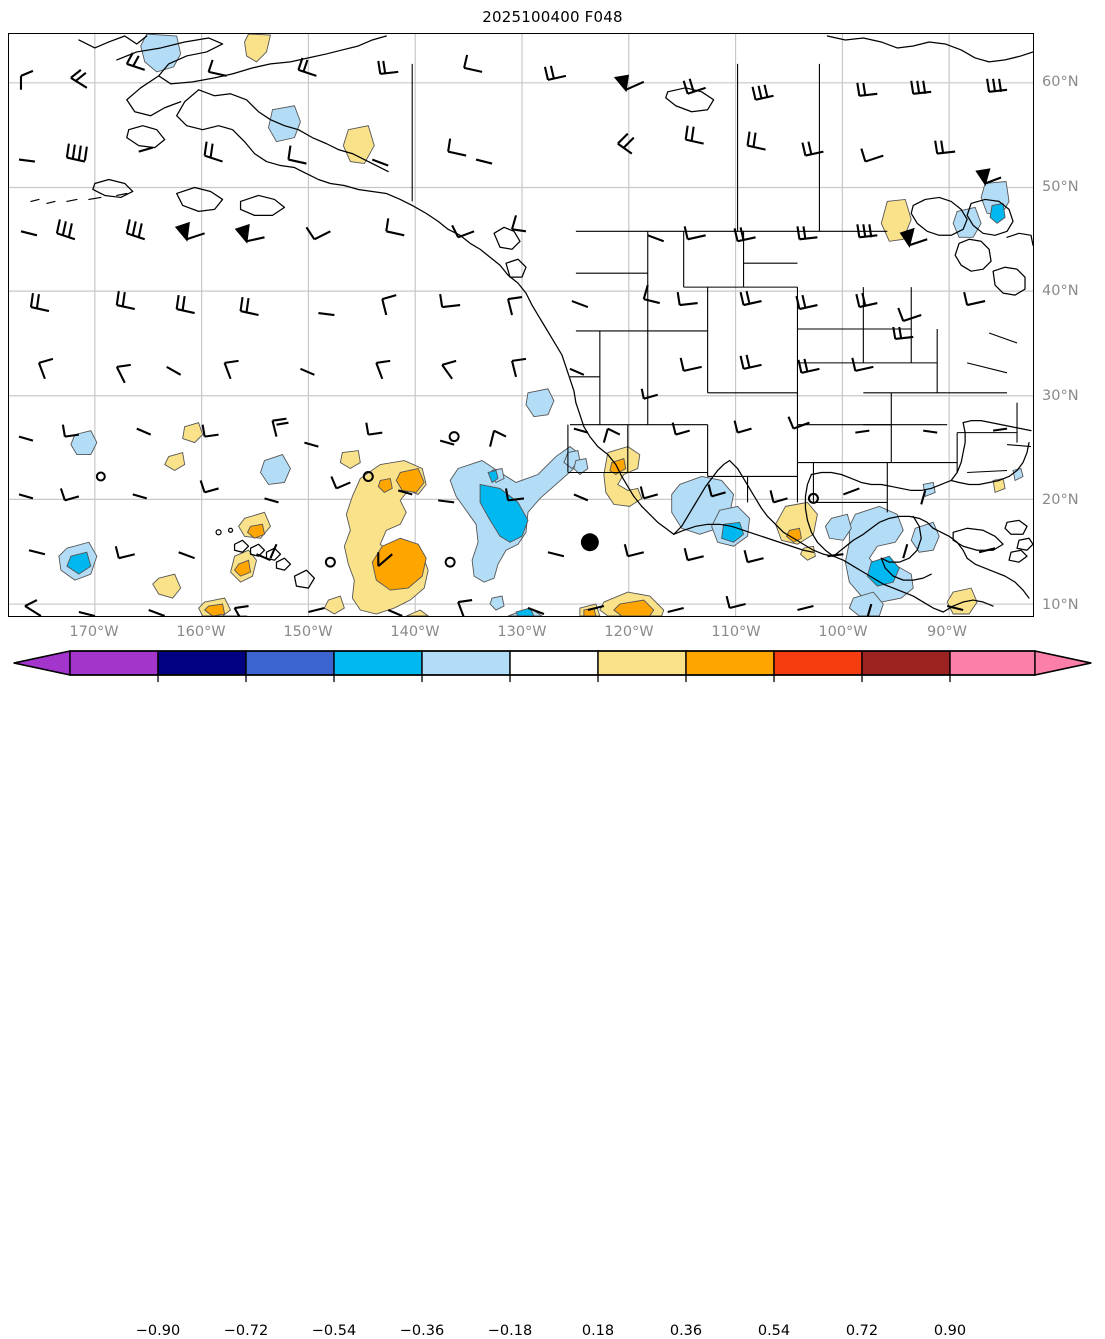 The width and height of the screenshot is (1105, 1339). Describe the element at coordinates (686, 1331) in the screenshot. I see `colorbar-label-6: 0.36` at that location.